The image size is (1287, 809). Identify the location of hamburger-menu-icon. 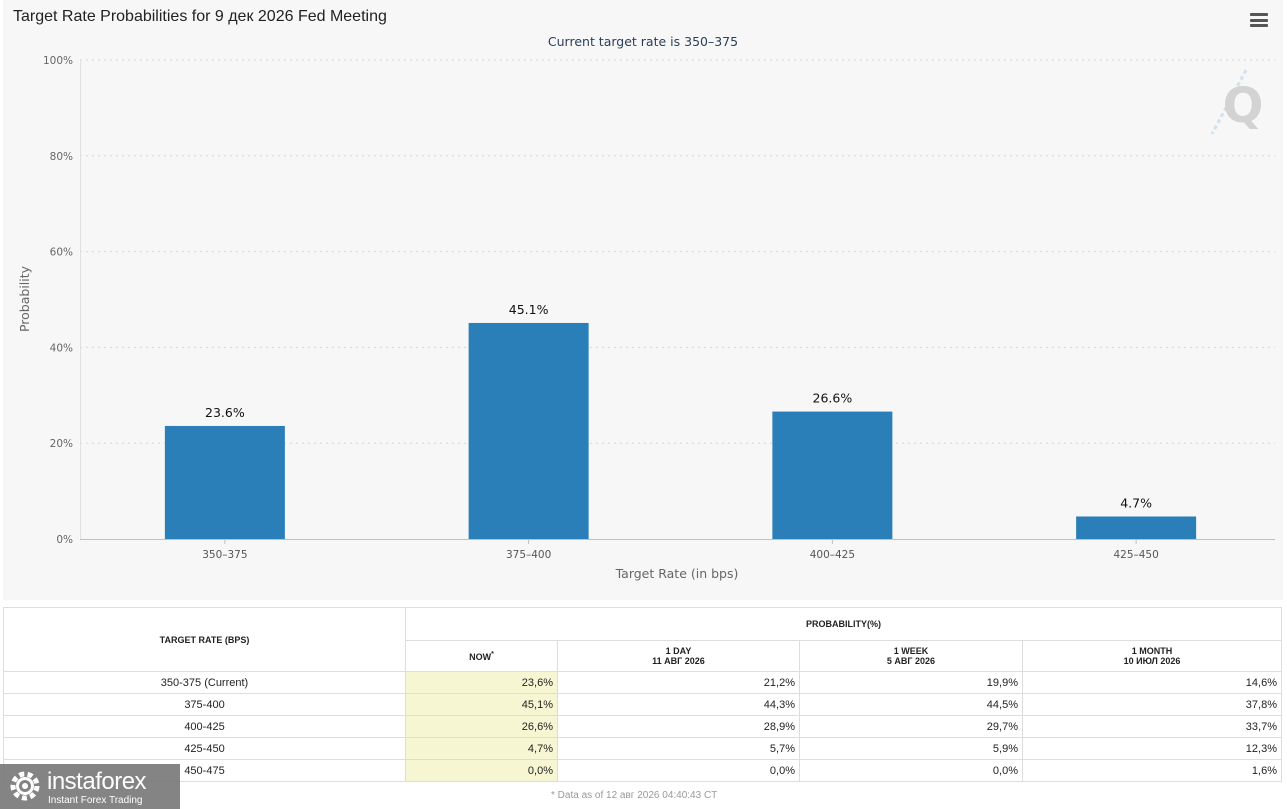
(1259, 20).